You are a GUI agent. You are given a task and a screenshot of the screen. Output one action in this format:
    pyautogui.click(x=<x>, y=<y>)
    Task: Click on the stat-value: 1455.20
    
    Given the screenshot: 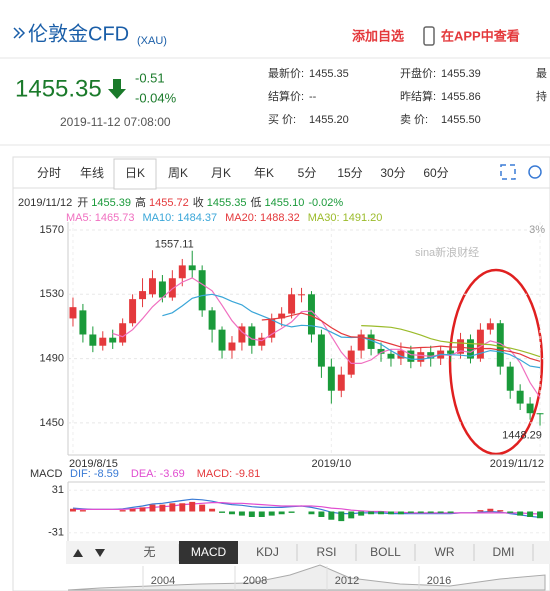 What is the action you would take?
    pyautogui.click(x=329, y=120)
    